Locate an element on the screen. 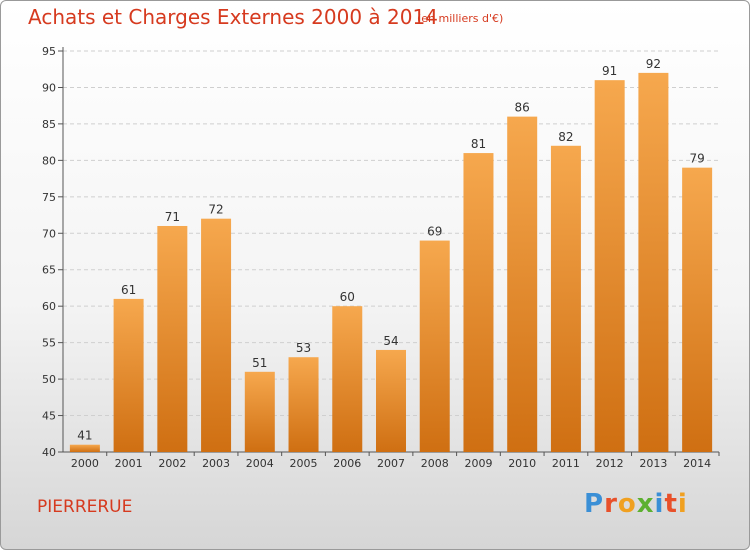  chart-subtitle: (en milliers d'€) is located at coordinates (460, 18).